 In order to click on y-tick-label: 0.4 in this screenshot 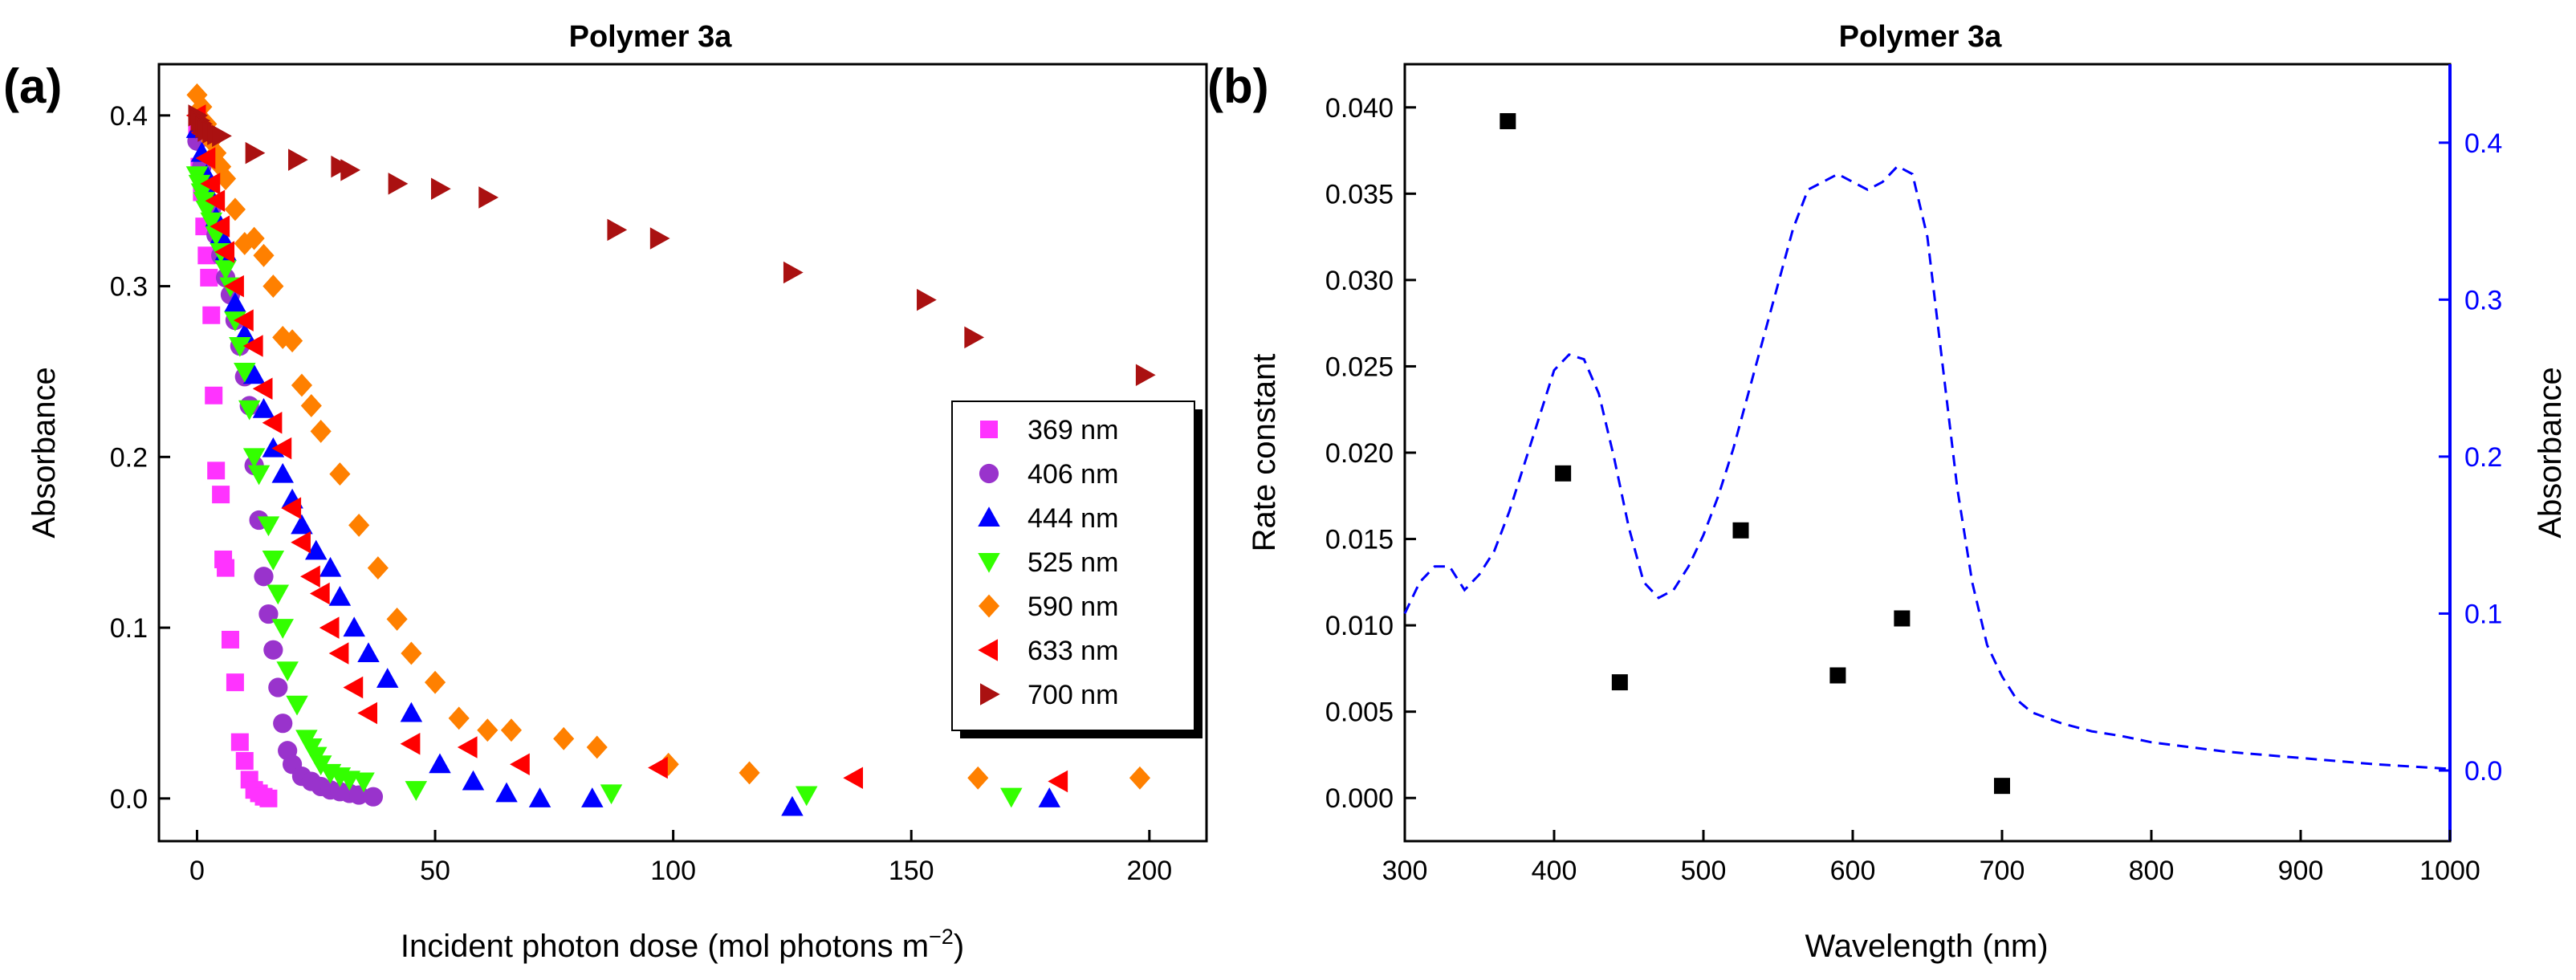, I will do `click(129, 116)`.